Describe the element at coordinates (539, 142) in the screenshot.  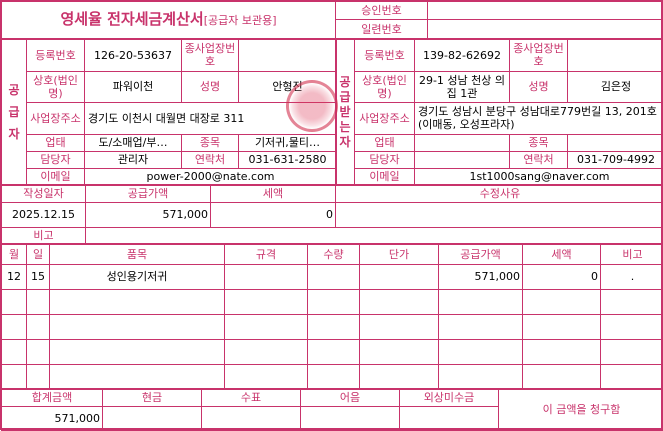
I see `receiver-biz-item-label: 종목` at that location.